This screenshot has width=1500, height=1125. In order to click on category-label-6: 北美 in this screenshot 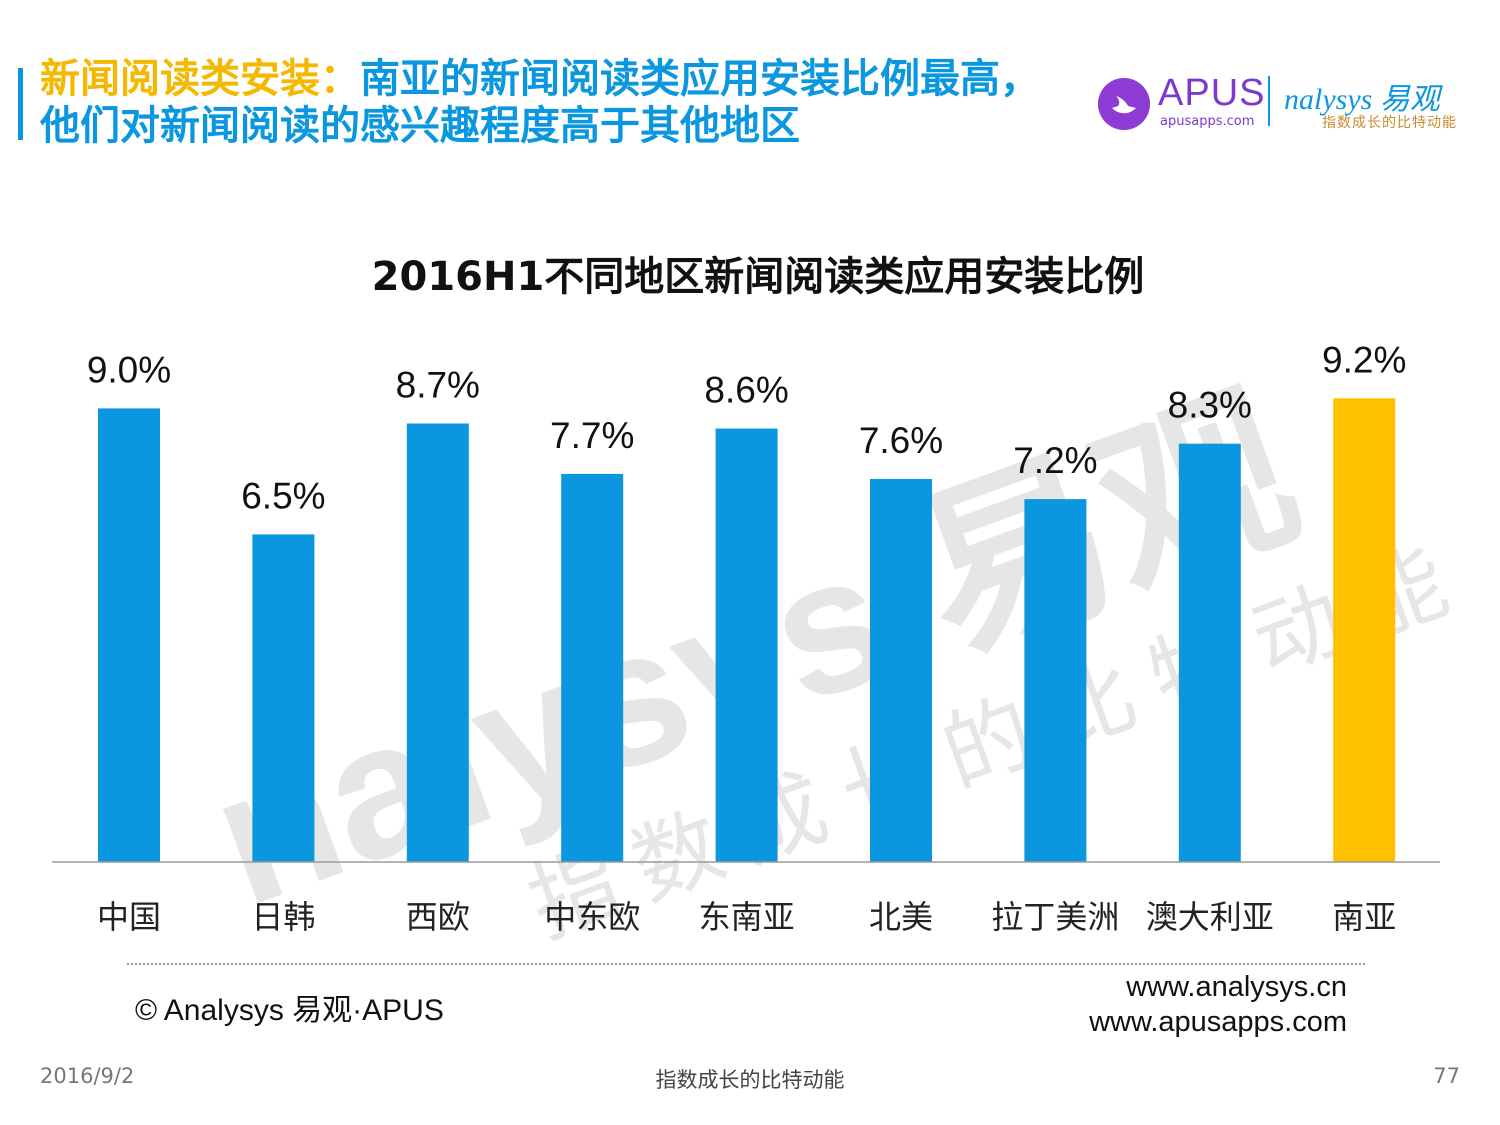, I will do `click(901, 917)`.